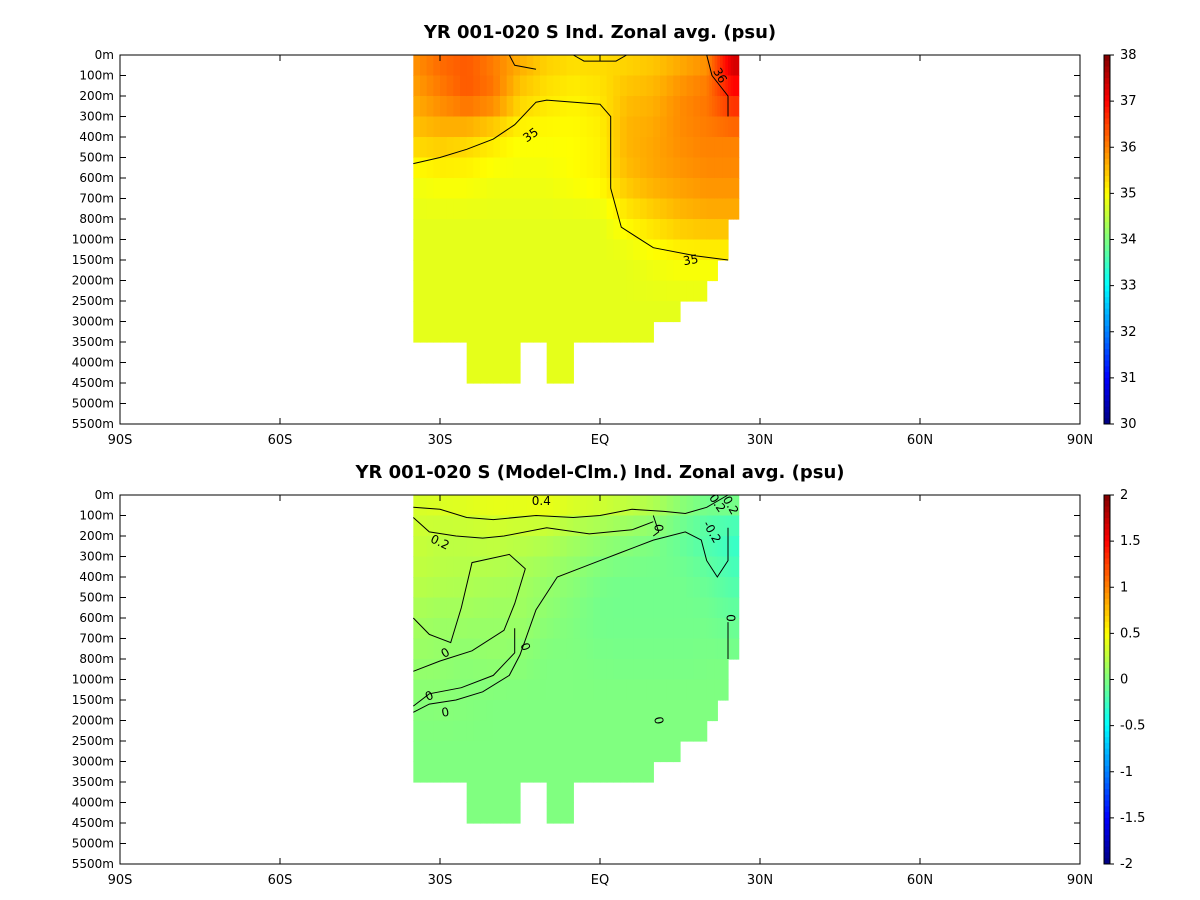 This screenshot has width=1200, height=900. I want to click on y-tick-label: 800m, so click(96, 219).